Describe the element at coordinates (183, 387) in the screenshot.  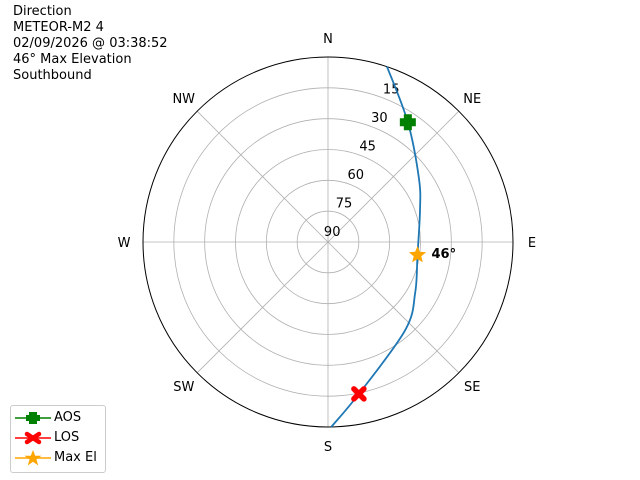
I see `direction-label-sw: SW` at that location.